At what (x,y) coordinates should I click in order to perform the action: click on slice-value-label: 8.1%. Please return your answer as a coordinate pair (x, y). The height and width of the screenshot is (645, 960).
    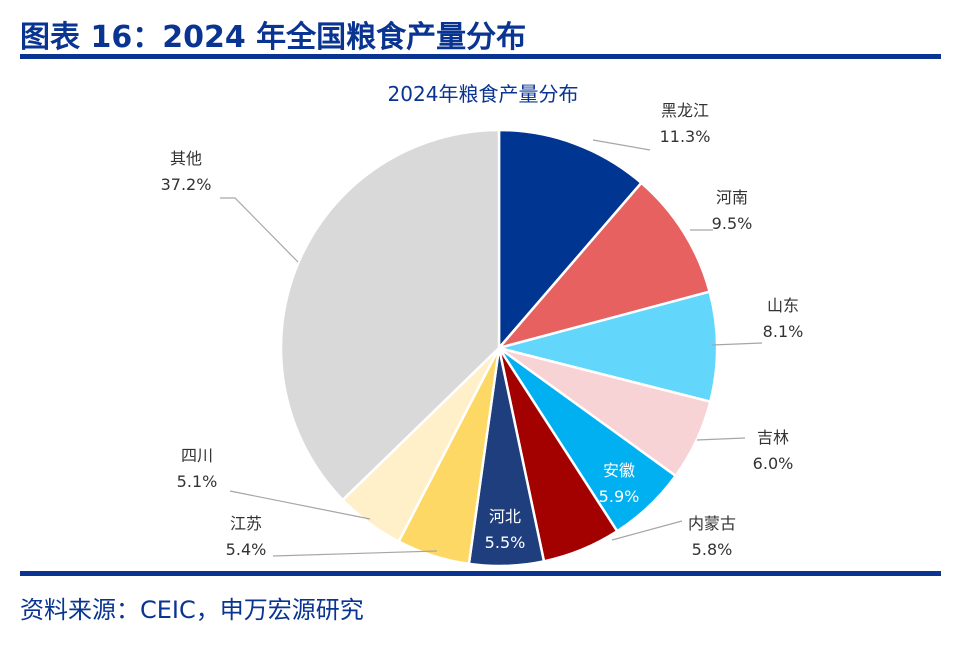
    Looking at the image, I should click on (783, 331).